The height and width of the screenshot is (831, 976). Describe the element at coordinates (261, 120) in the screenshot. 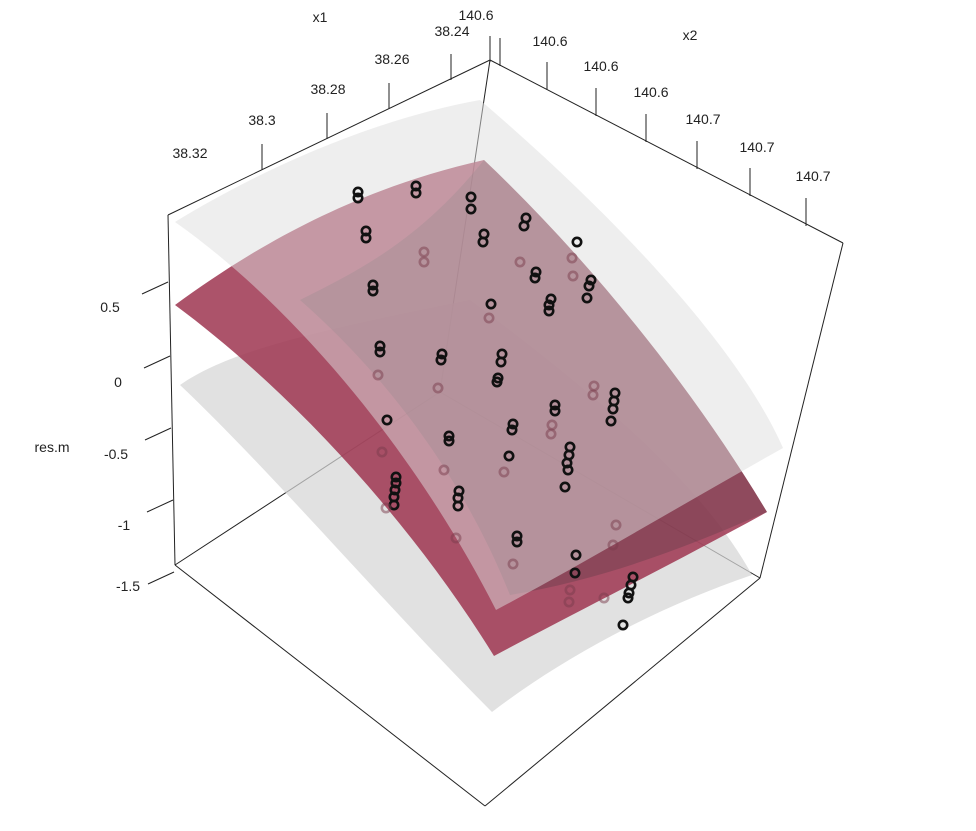

I see `x1-tick-label: 38.3` at that location.